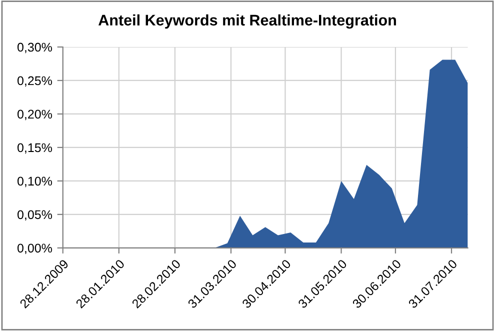 The height and width of the screenshot is (331, 495). Describe the element at coordinates (34, 182) in the screenshot. I see `y-tick-label: 0,10%` at that location.